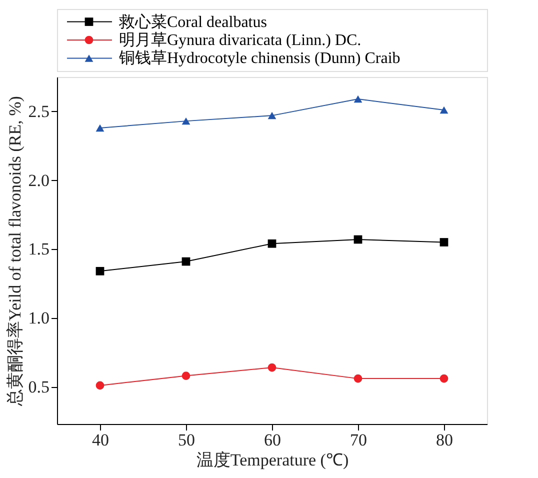 Image resolution: width=538 pixels, height=478 pixels. Describe the element at coordinates (39, 318) in the screenshot. I see `y-tick-label: 1.0` at that location.